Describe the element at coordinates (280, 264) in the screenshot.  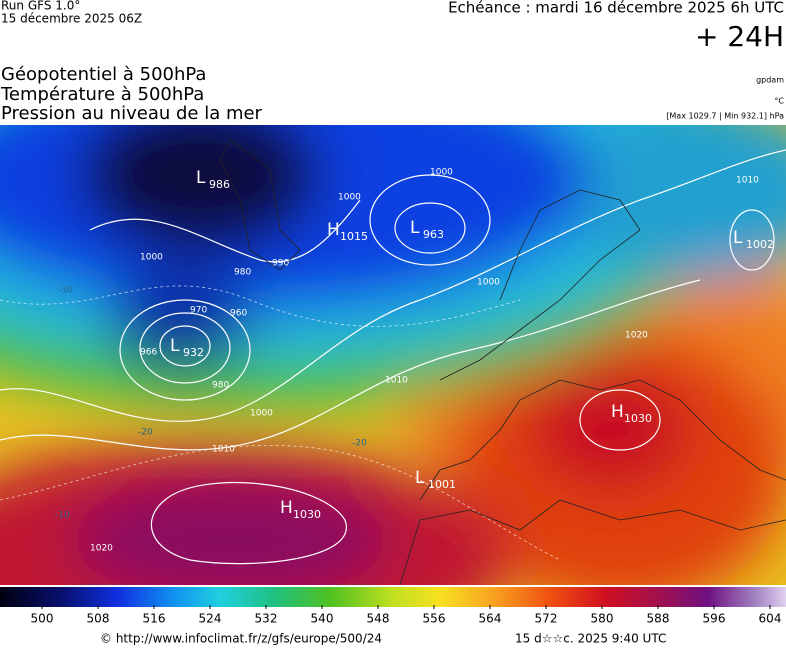
I see `isobar-label: 990` at that location.